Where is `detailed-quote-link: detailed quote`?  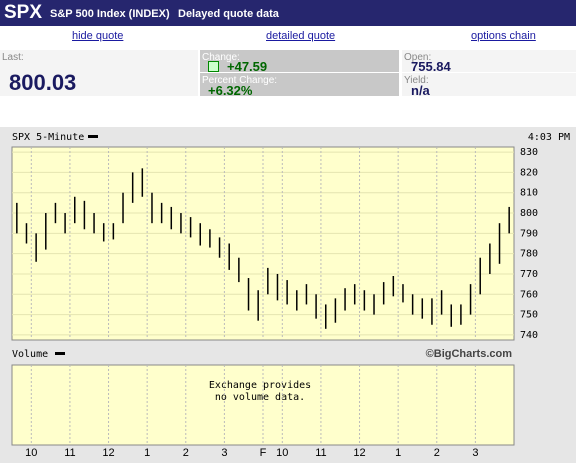
detailed-quote-link: detailed quote is located at coordinates (301, 36).